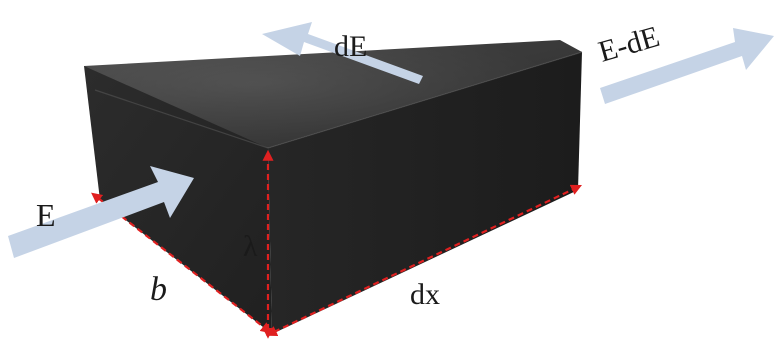  I want to click on energy-in-label: E, so click(46, 215).